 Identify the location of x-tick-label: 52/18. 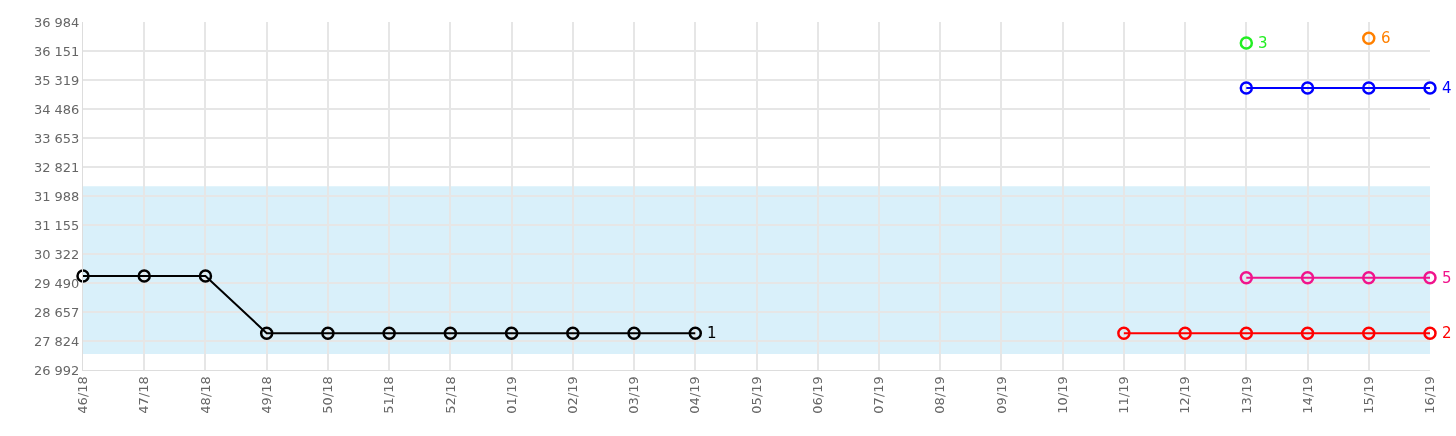
(450, 395).